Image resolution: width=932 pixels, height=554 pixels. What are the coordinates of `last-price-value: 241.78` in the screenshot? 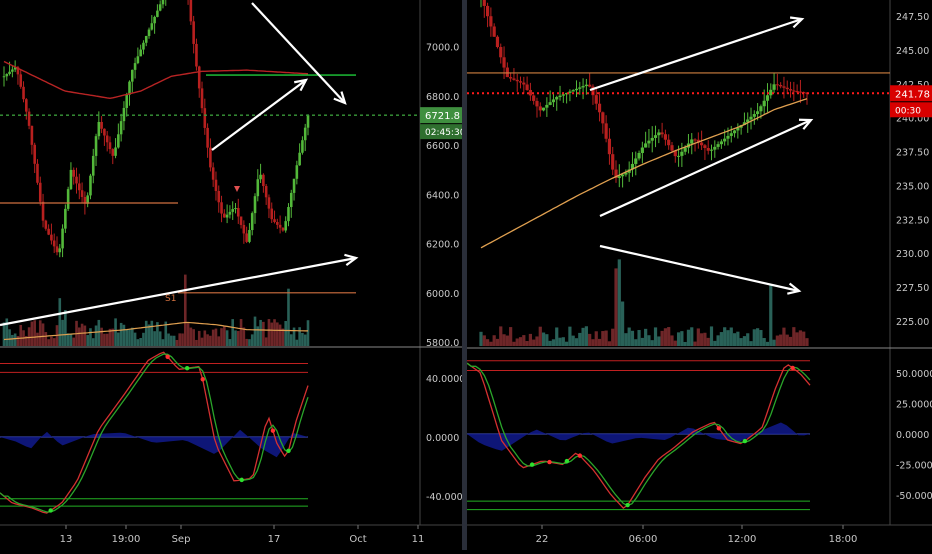 It's located at (912, 94).